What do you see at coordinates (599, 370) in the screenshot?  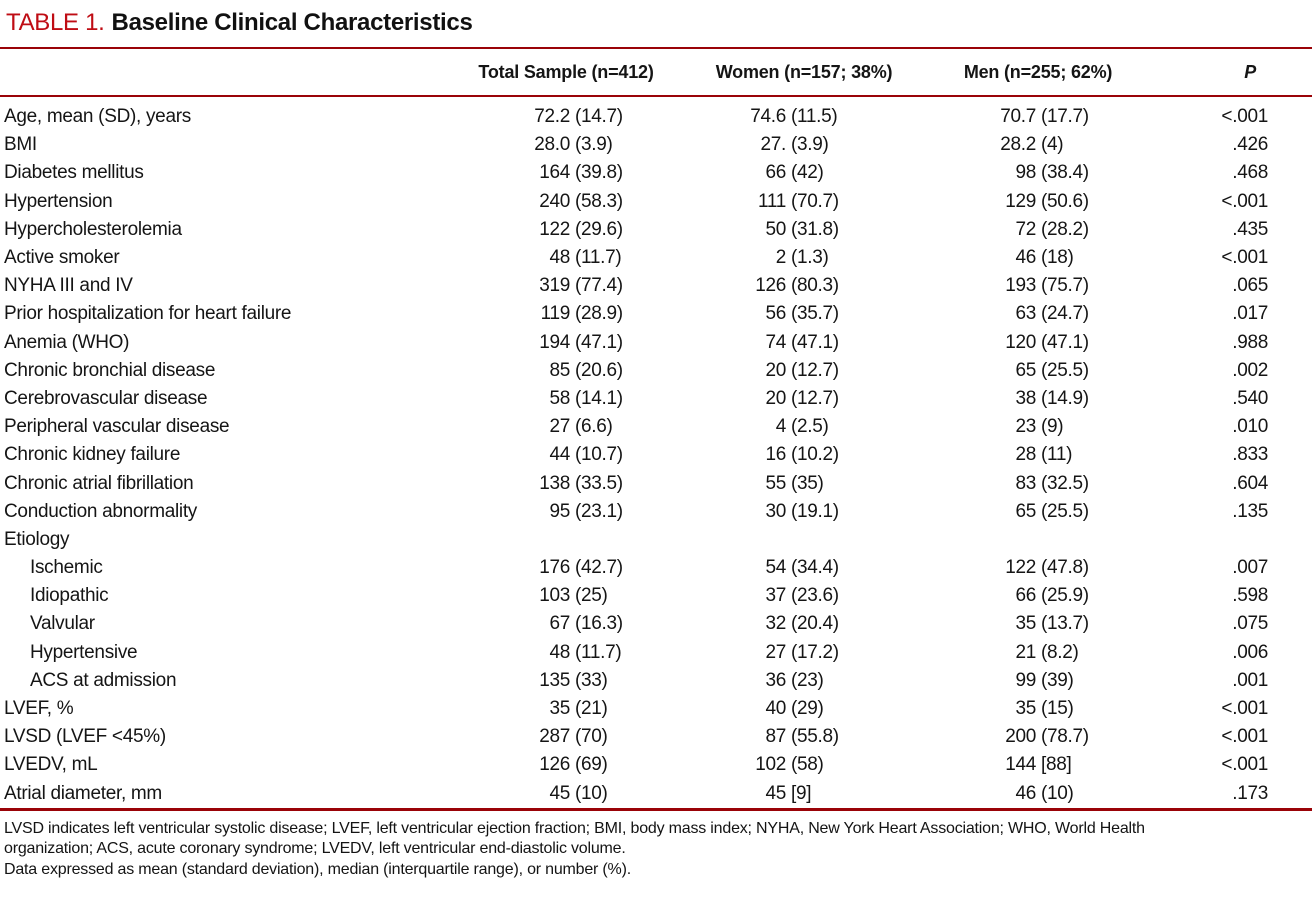 I see `value-total-dispersion: (20.6)` at bounding box center [599, 370].